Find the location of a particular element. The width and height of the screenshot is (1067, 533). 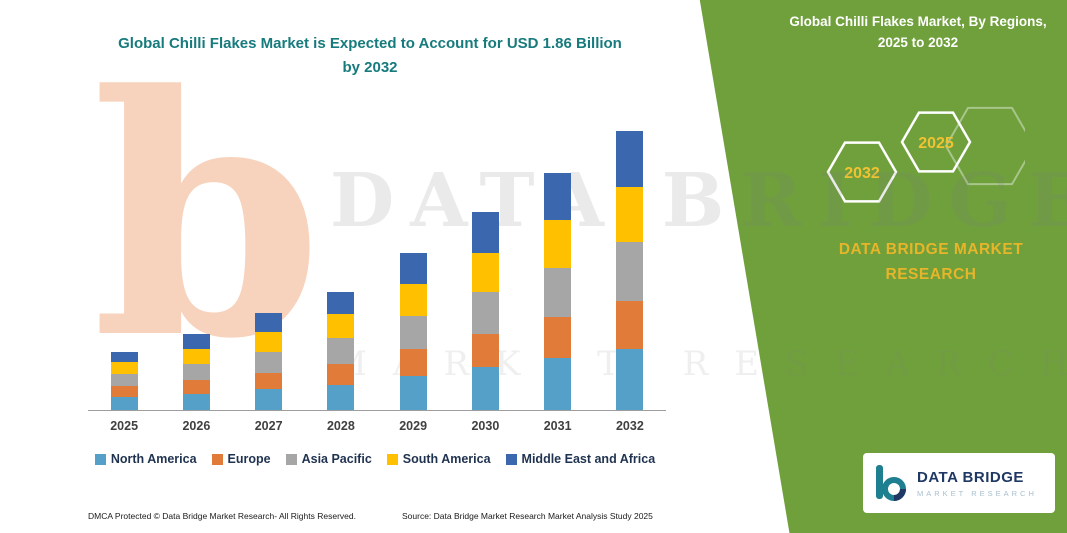

hexagon-2032 is located at coordinates (862, 172).